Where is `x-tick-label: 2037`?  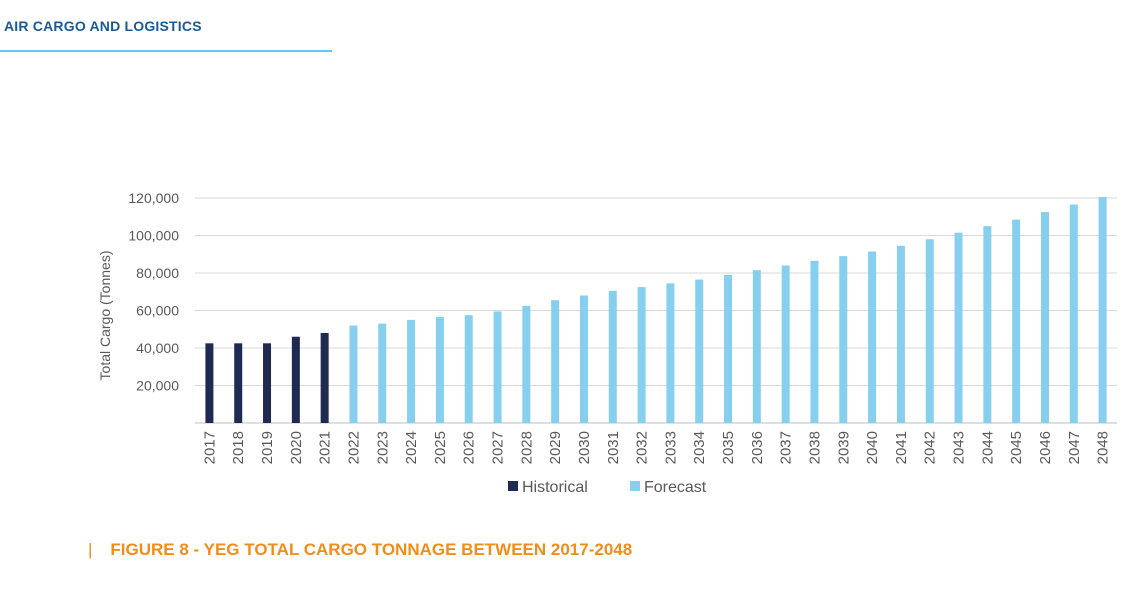
x-tick-label: 2037 is located at coordinates (786, 447).